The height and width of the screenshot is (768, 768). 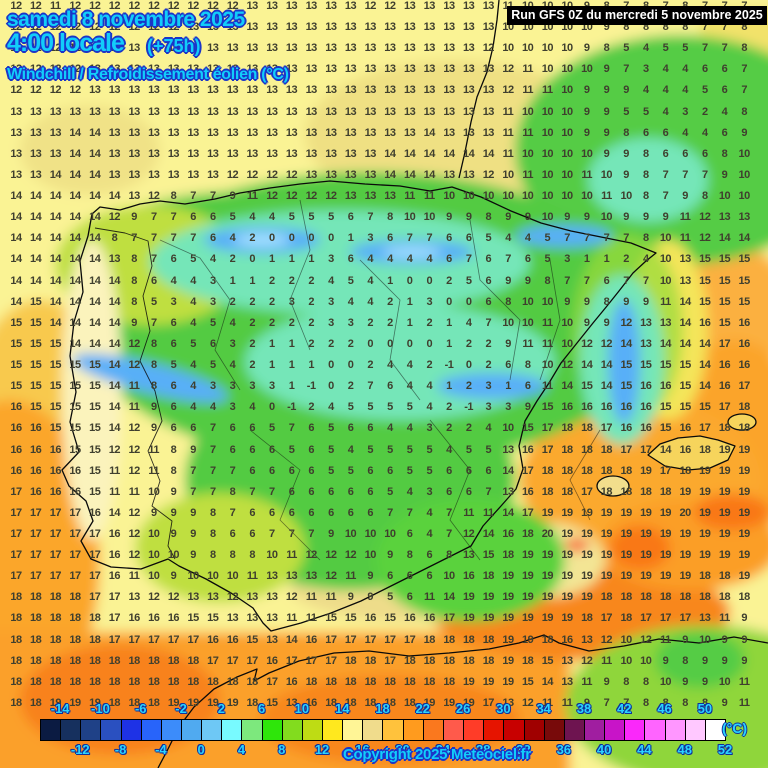 What do you see at coordinates (429, 280) in the screenshot?
I see `grid-value: 0` at bounding box center [429, 280].